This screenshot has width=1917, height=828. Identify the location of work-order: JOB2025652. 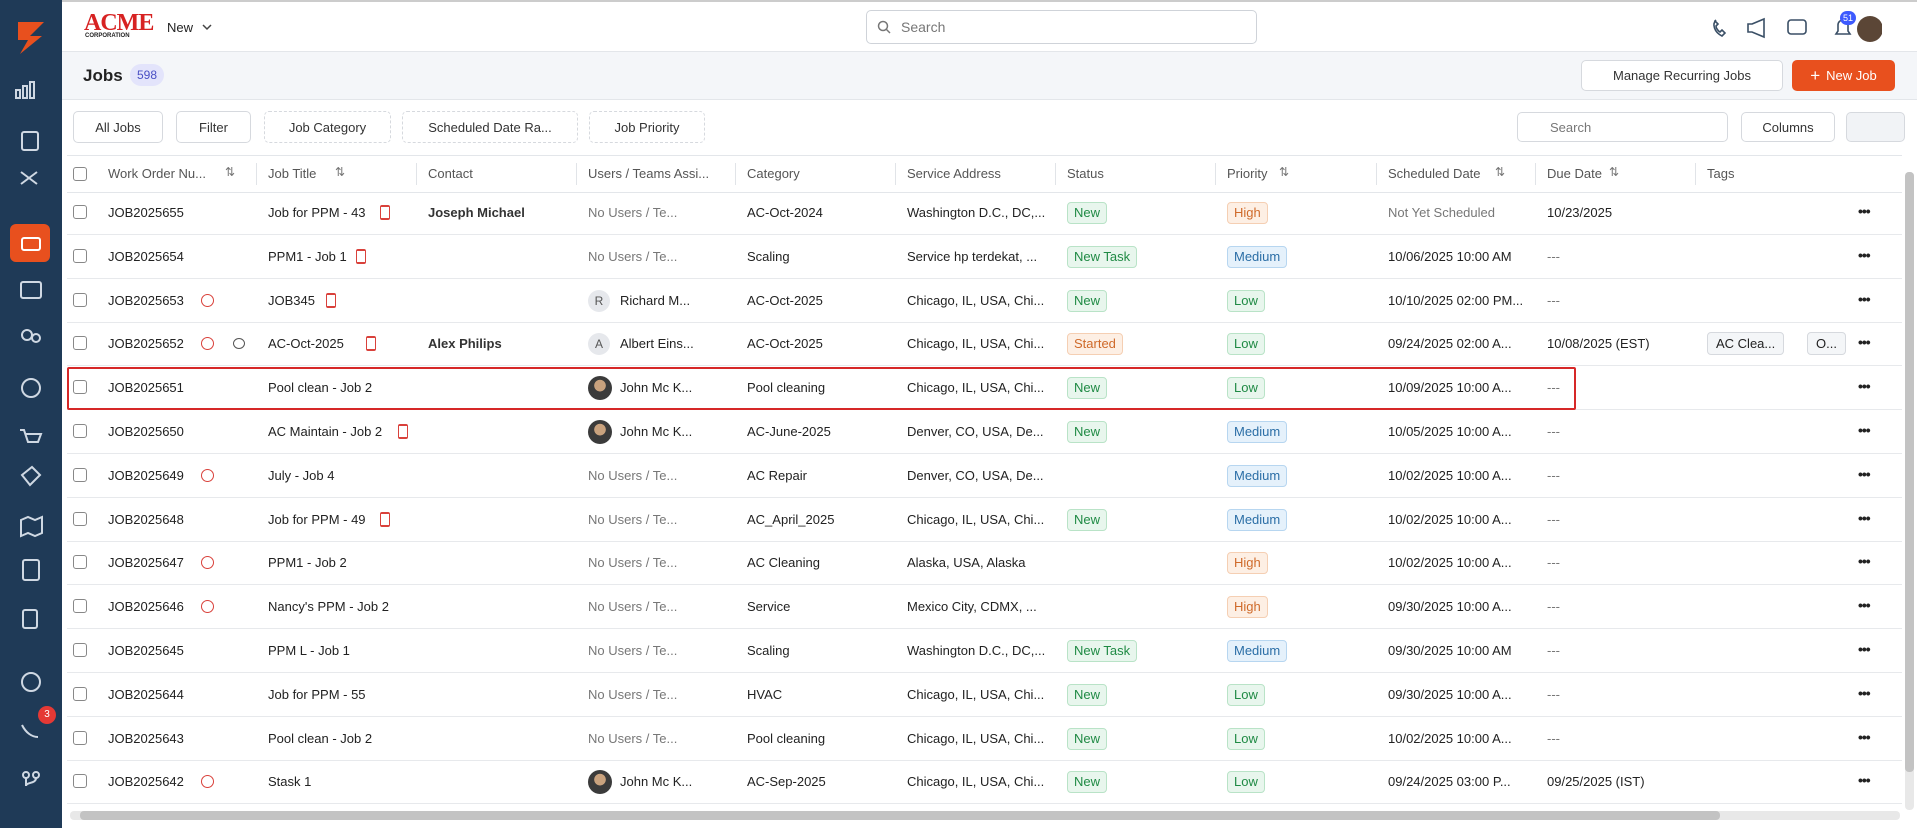
(146, 344).